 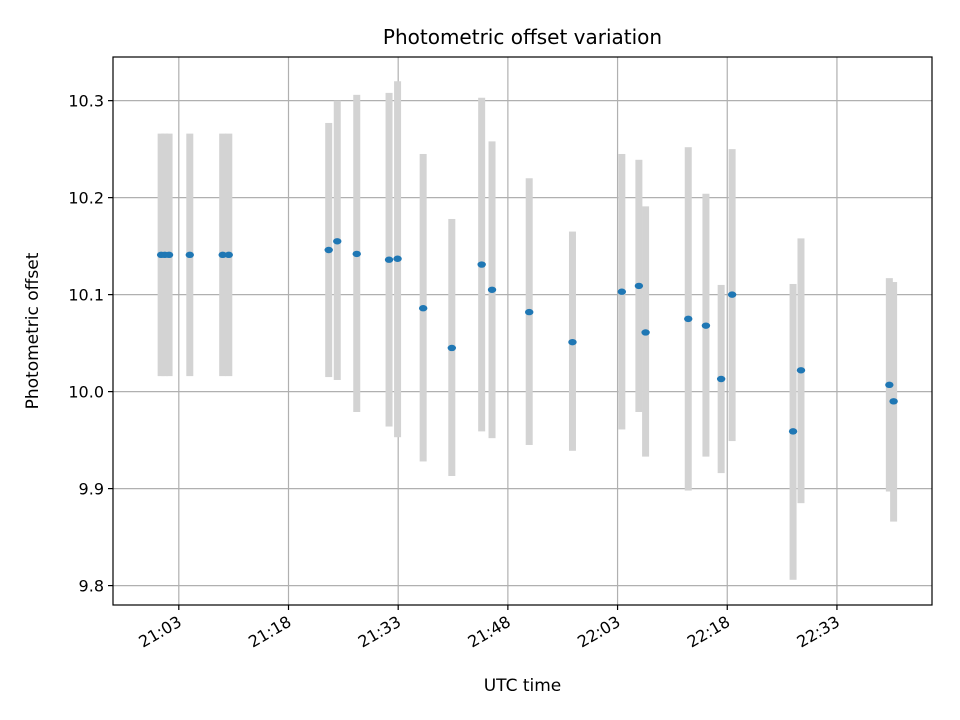 What do you see at coordinates (90, 344) in the screenshot?
I see `y-ticks: 9.8 9.9 10.0 10.1 10.2 10.3` at bounding box center [90, 344].